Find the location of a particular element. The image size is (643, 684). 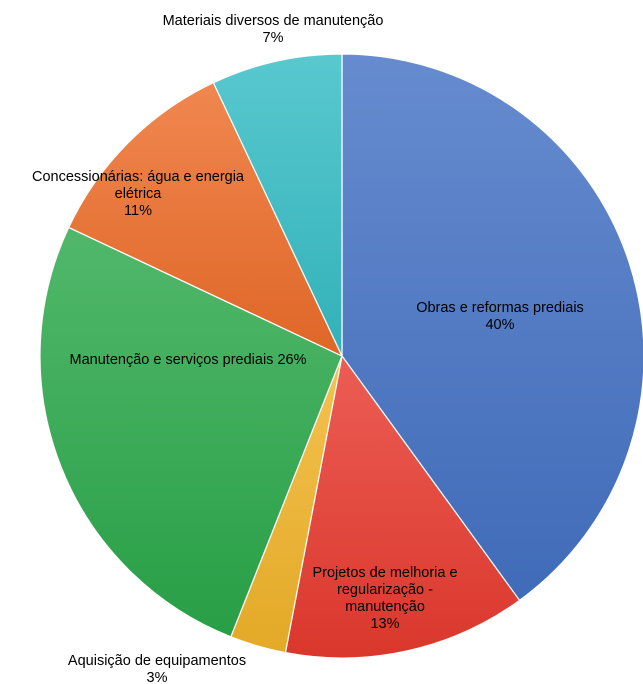

data-label-line: regularização - is located at coordinates (385, 590).